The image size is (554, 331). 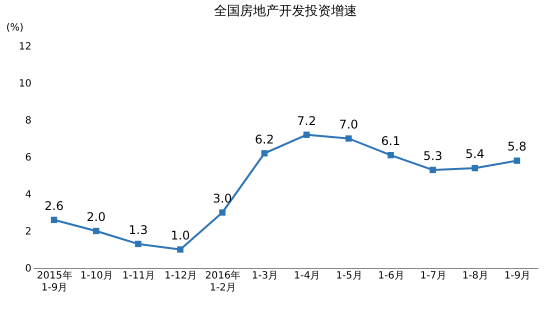 I want to click on x-tick-label: 1-5月, so click(x=349, y=276).